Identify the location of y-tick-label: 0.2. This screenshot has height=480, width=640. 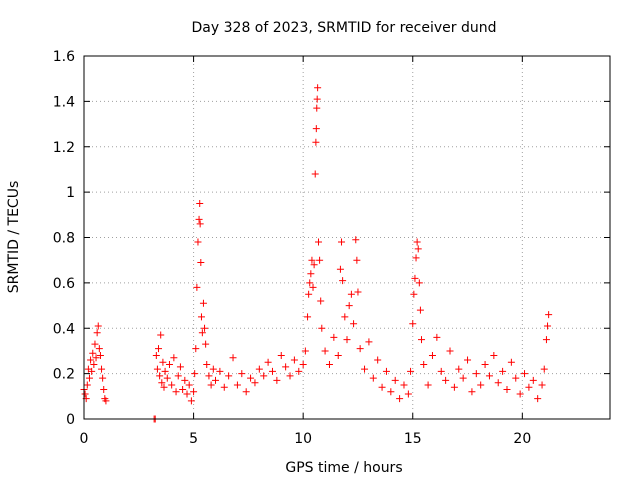
(64, 375).